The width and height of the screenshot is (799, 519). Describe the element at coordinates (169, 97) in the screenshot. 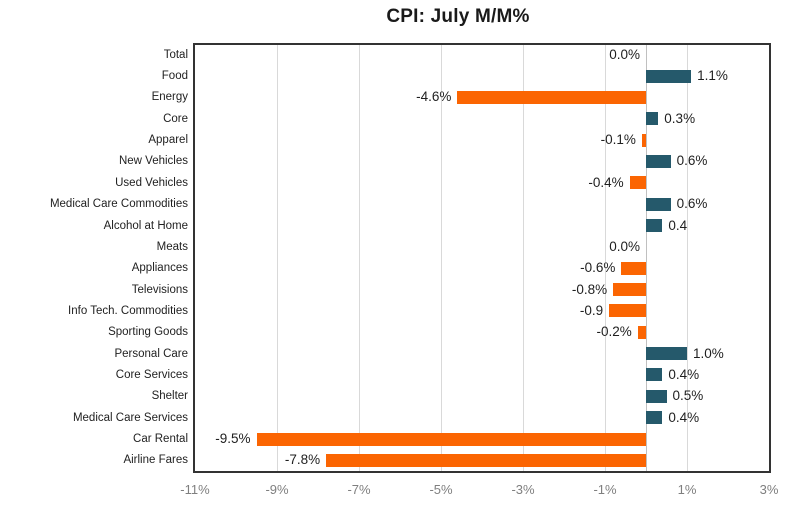

I see `category-label: Energy` at that location.